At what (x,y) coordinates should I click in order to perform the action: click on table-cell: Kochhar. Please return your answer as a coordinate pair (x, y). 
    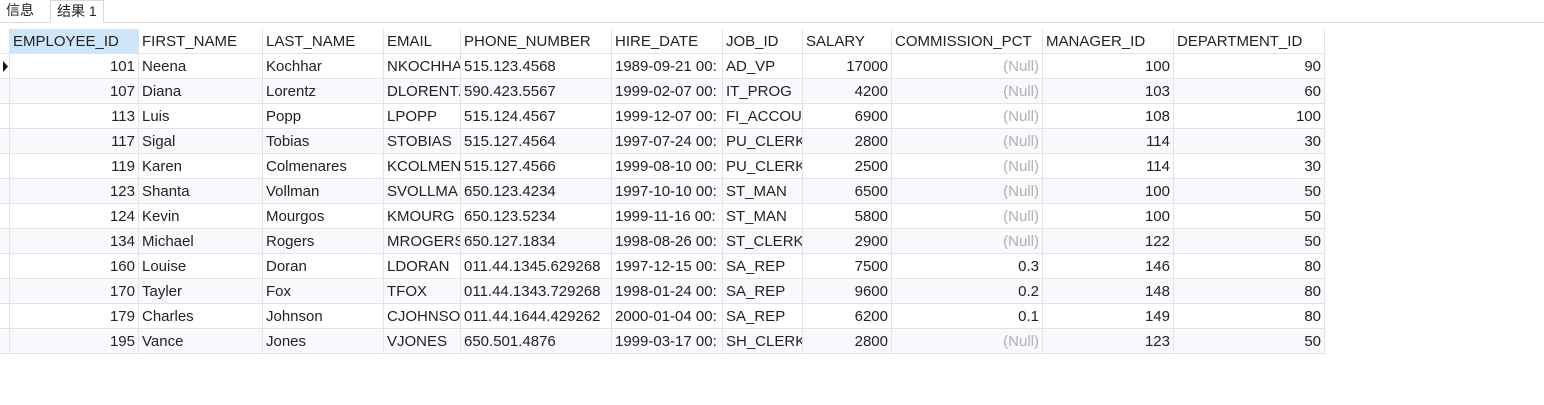
    Looking at the image, I should click on (323, 66).